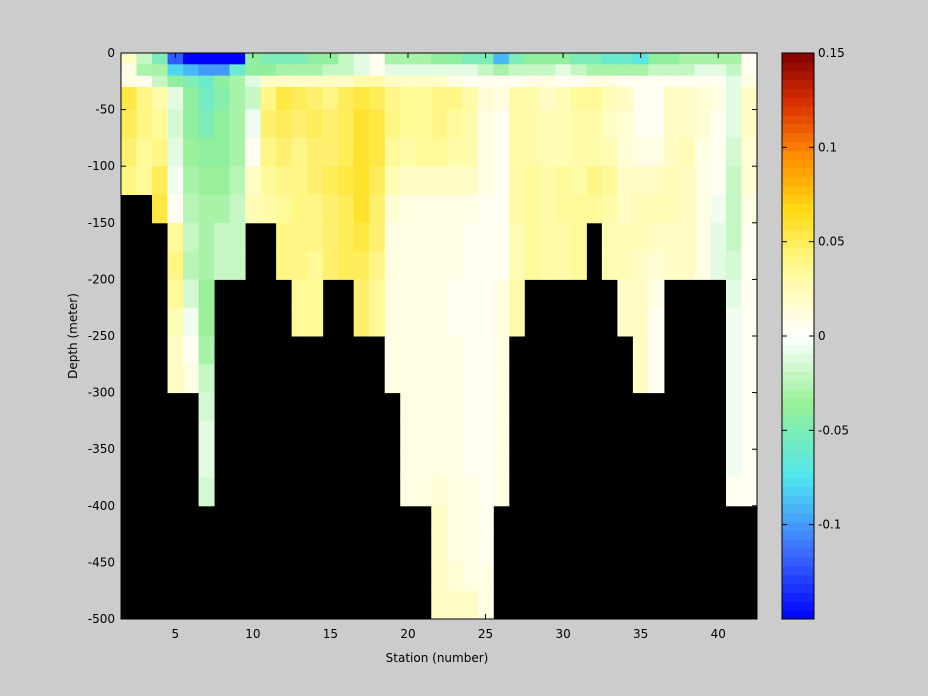  I want to click on colorbar-tick-label: 0.05, so click(831, 242).